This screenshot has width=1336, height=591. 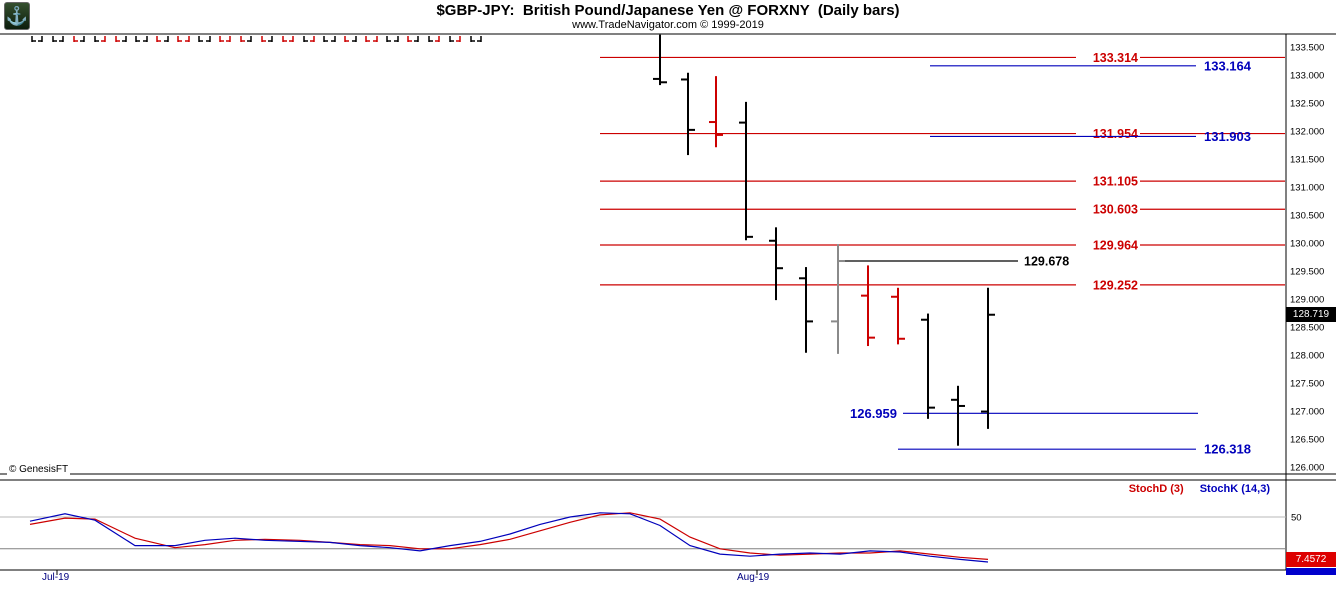 What do you see at coordinates (1115, 182) in the screenshot?
I see `red-level-label: 131.105` at bounding box center [1115, 182].